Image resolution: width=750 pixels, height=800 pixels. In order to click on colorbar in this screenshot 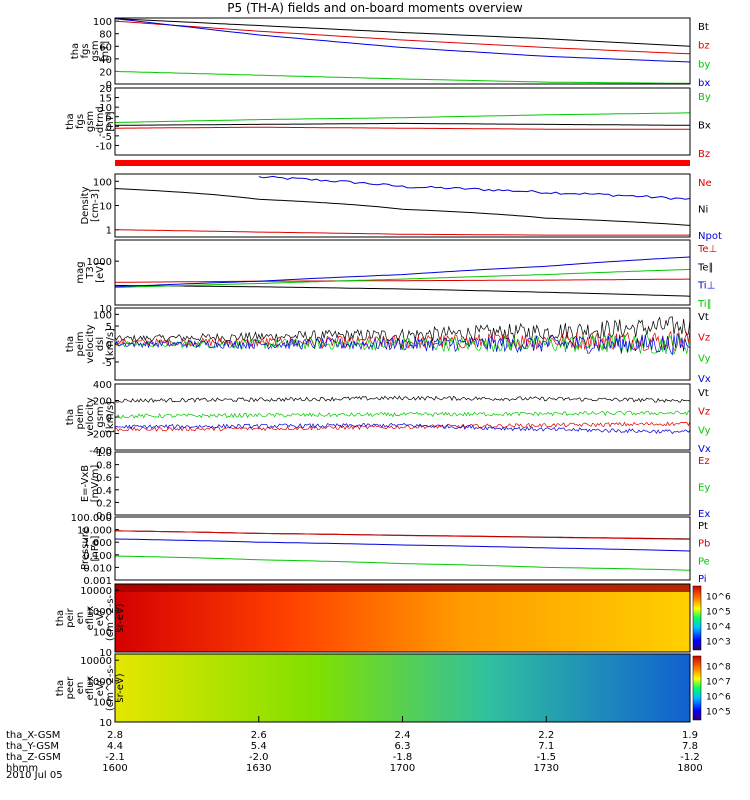, I will do `click(697, 688)`.